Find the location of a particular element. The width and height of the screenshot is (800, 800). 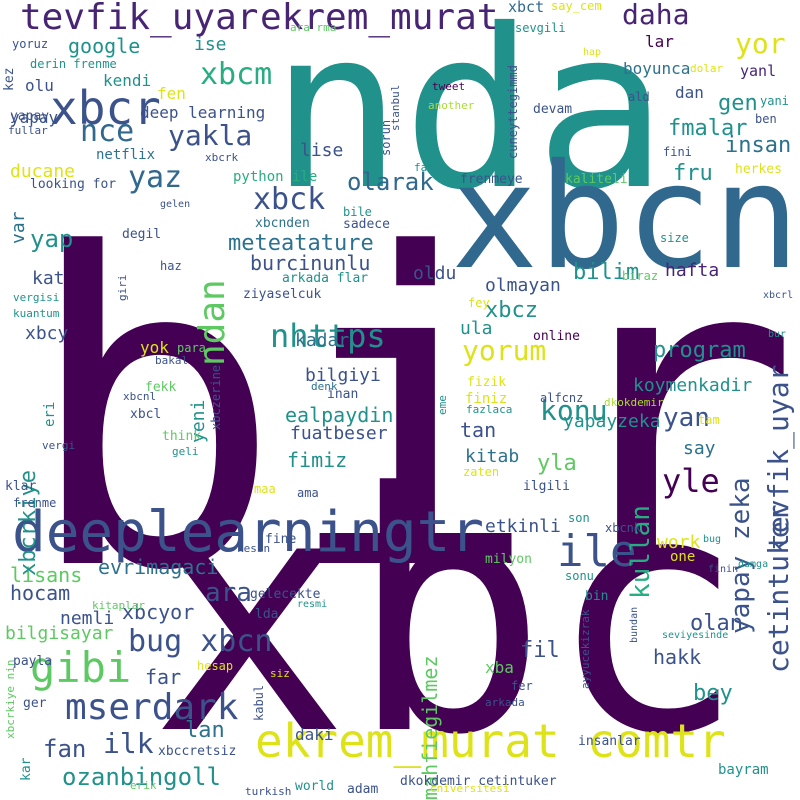

cloud-word: bin is located at coordinates (597, 596).